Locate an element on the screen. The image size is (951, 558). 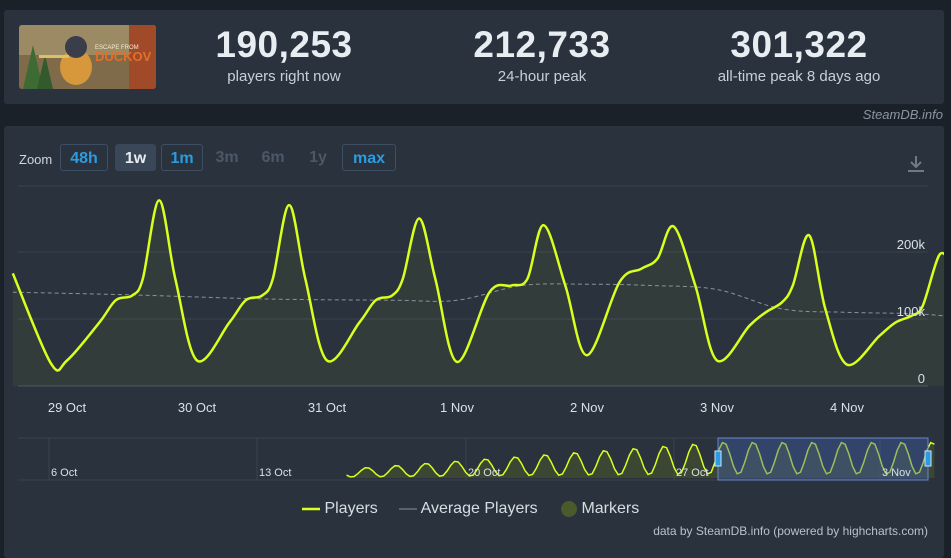
stat-alltime-peak: 301,322 all-time peak 8 days ago is located at coordinates (799, 55).